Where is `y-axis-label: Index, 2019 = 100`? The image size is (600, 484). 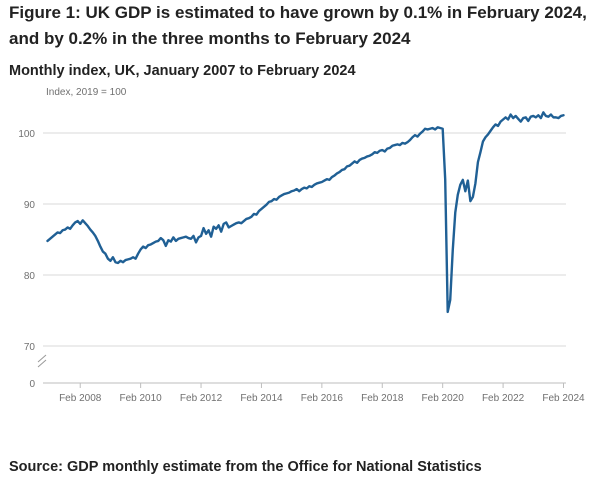
y-axis-label: Index, 2019 = 100 is located at coordinates (86, 92).